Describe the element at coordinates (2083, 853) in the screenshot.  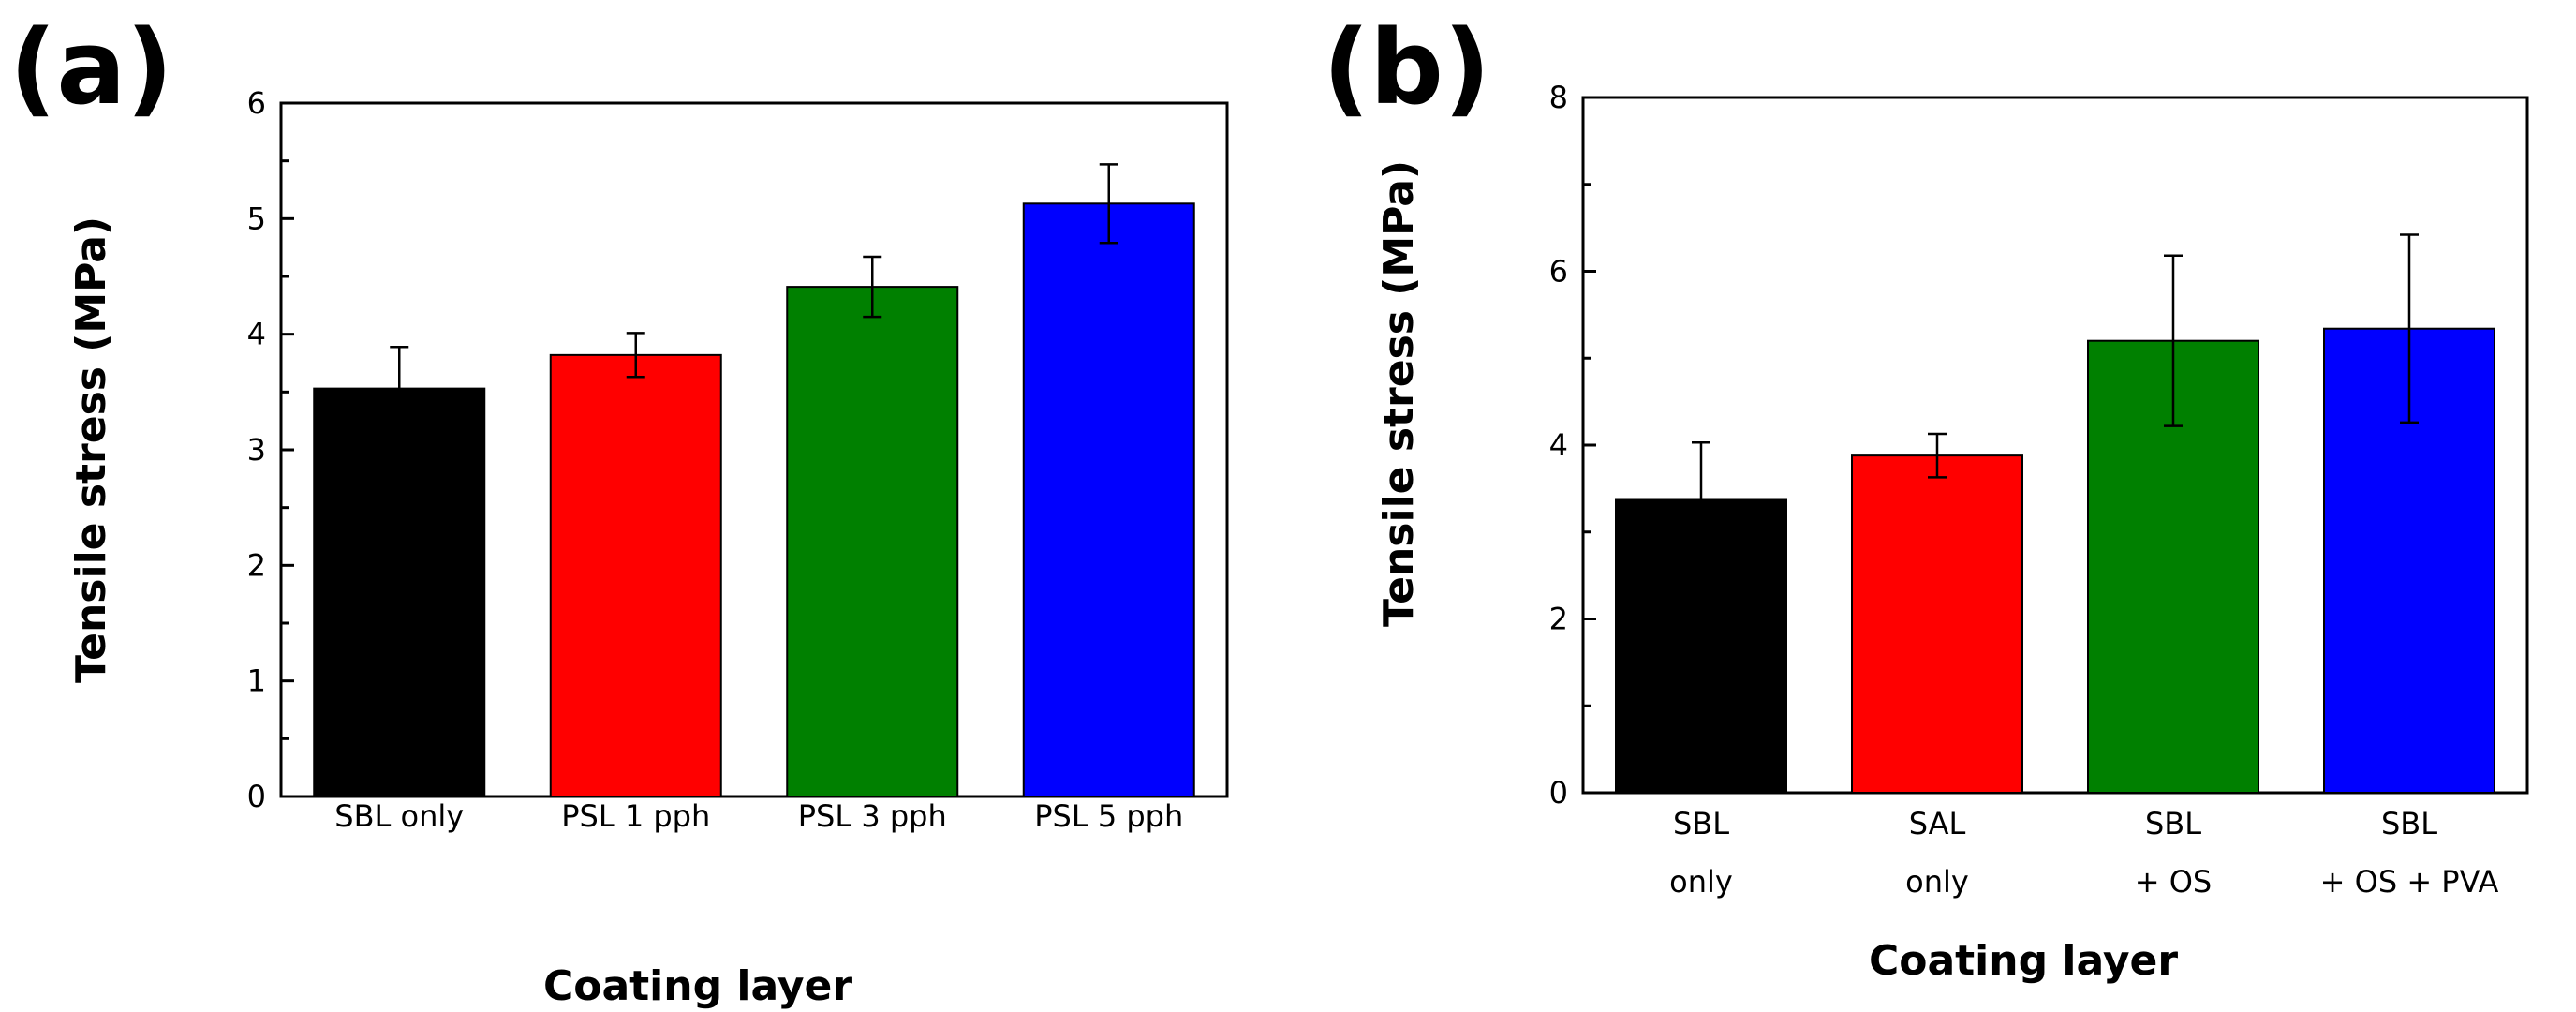
I see `panel-b-category-labels: SBL only SAL only SBL + OS SBL + OS + PVA` at that location.